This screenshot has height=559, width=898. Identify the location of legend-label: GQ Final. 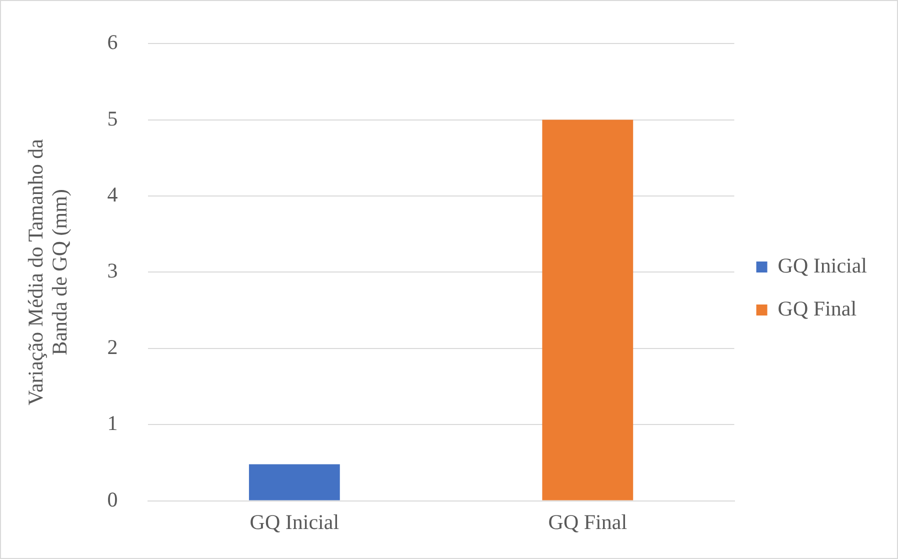
(817, 308).